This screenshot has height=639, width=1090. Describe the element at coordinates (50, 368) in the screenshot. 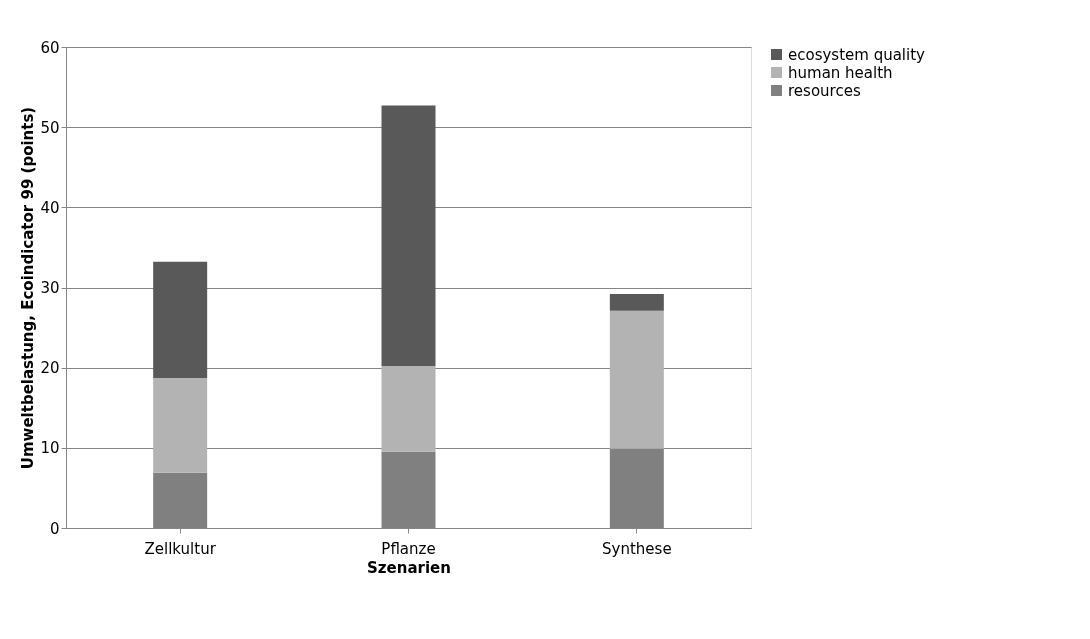

I see `y-tick-label: 20` at that location.